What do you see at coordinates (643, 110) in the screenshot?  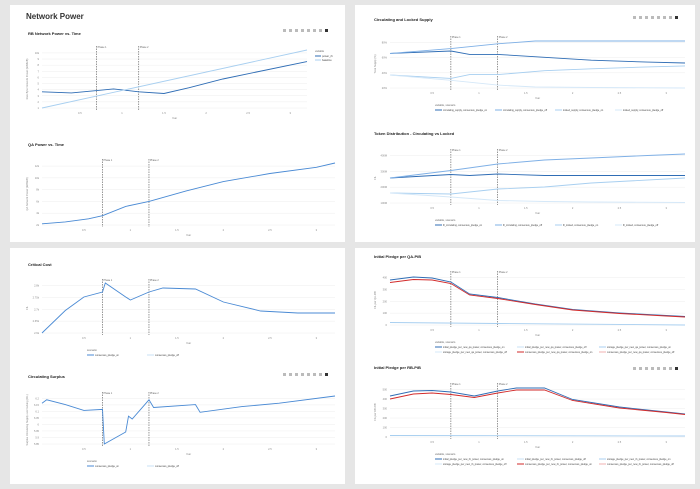 I see `legend-item: locked_supply, consensus_pledge_off` at bounding box center [643, 110].